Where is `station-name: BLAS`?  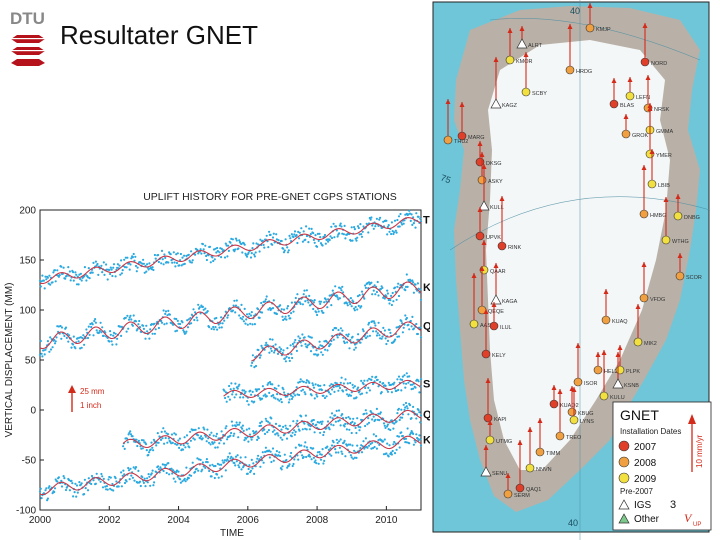 station-name: BLAS is located at coordinates (627, 106).